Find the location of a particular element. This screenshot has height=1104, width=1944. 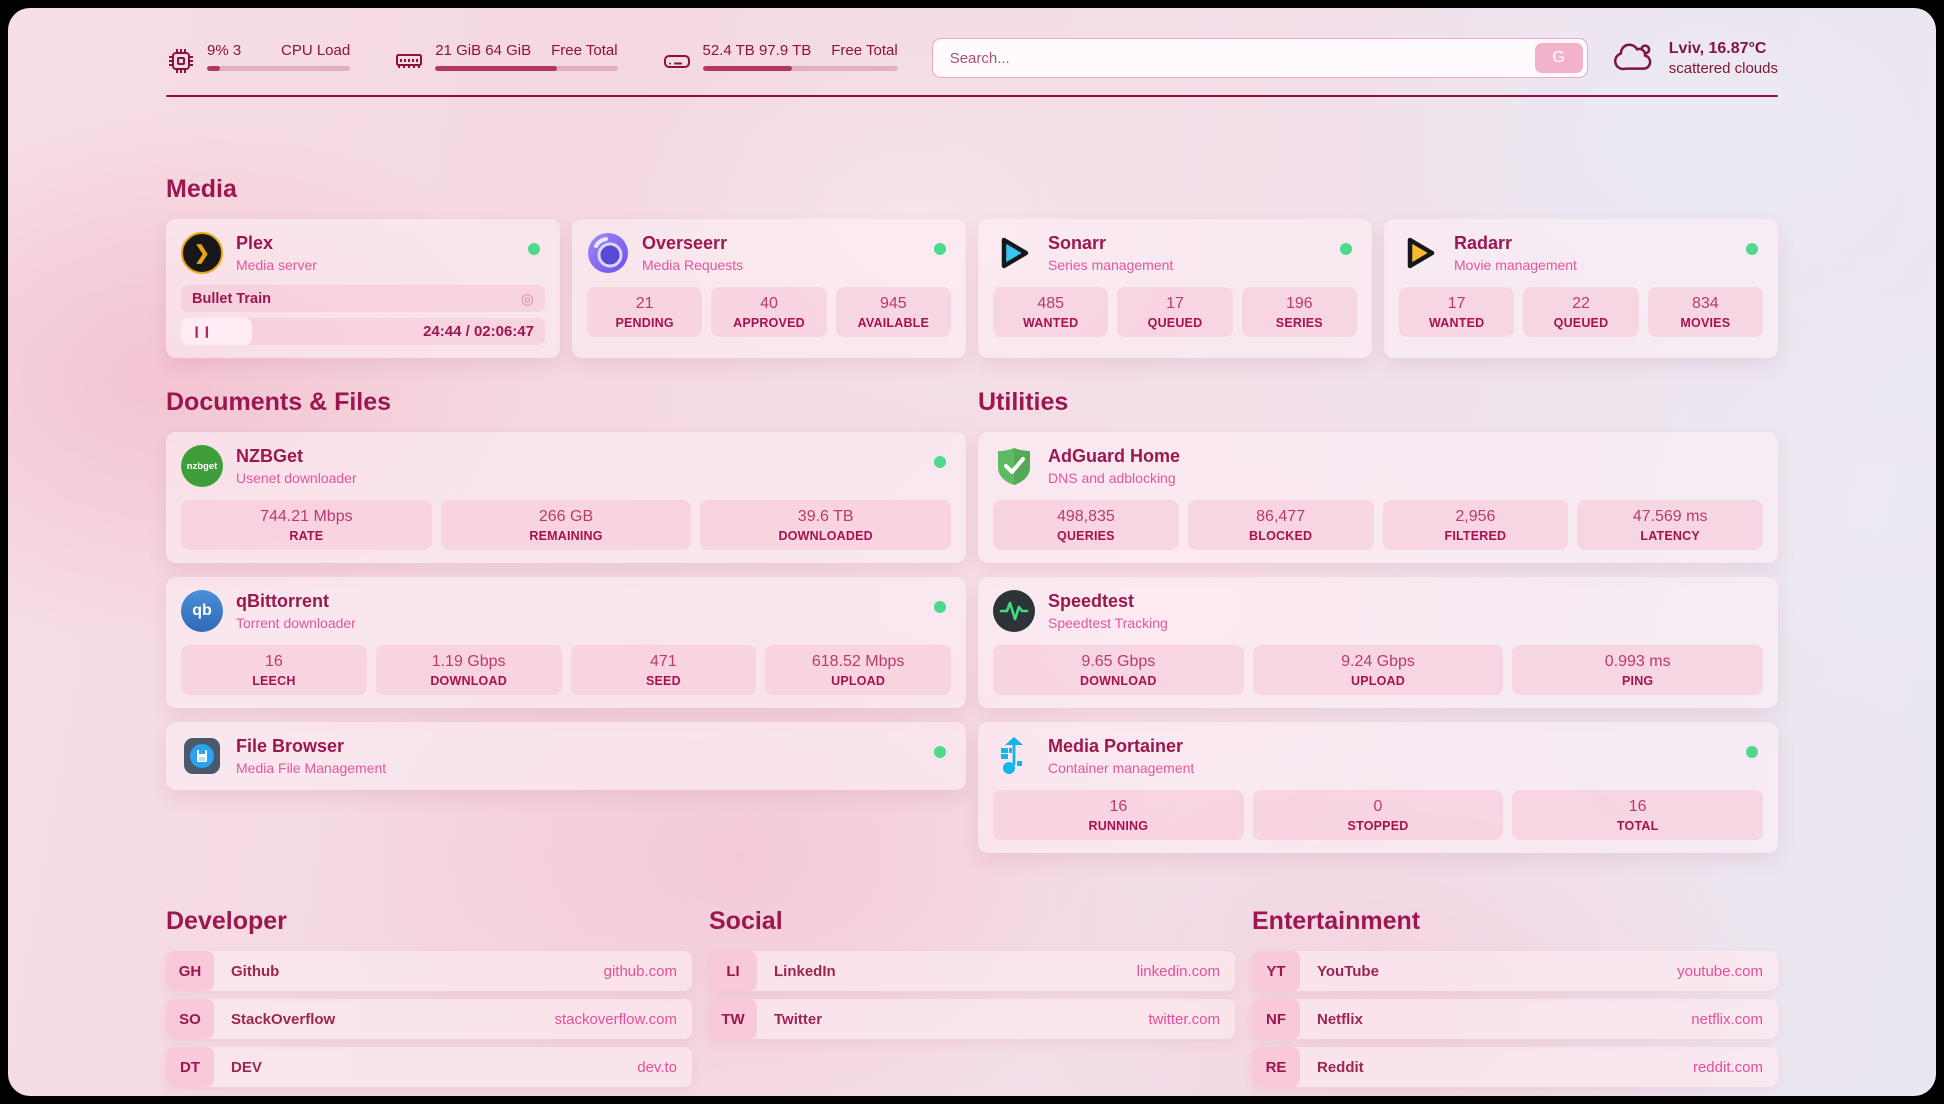

stat-label: LATENCY is located at coordinates (1670, 536).